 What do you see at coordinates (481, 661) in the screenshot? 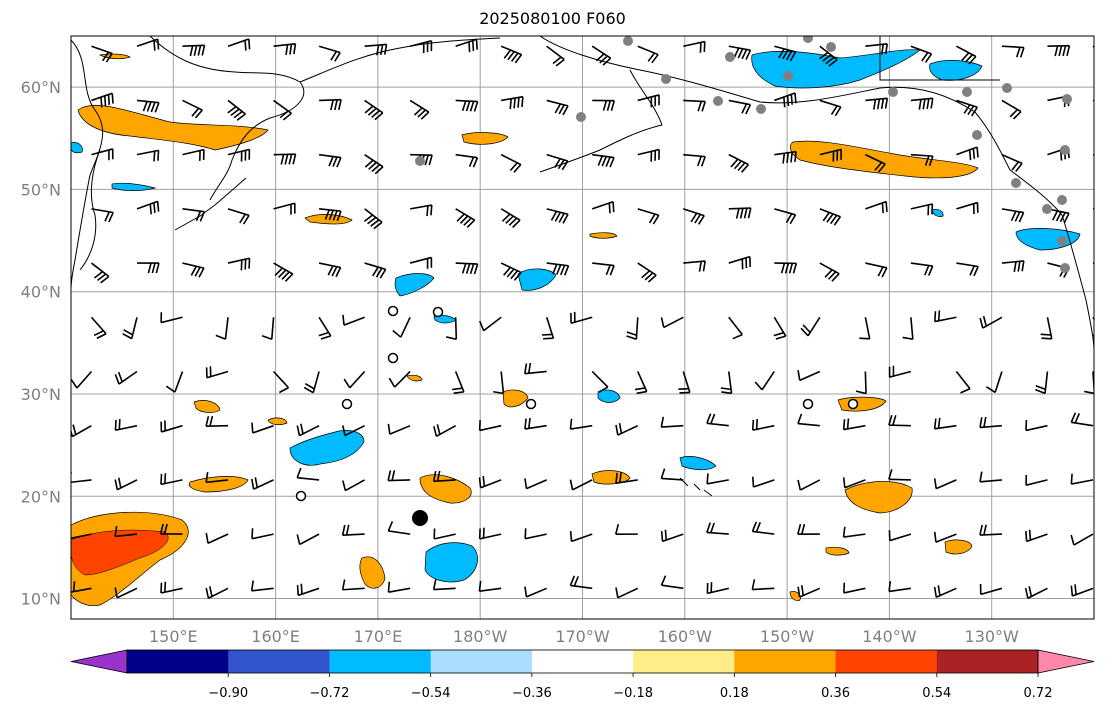
I see `colorbar-segment` at bounding box center [481, 661].